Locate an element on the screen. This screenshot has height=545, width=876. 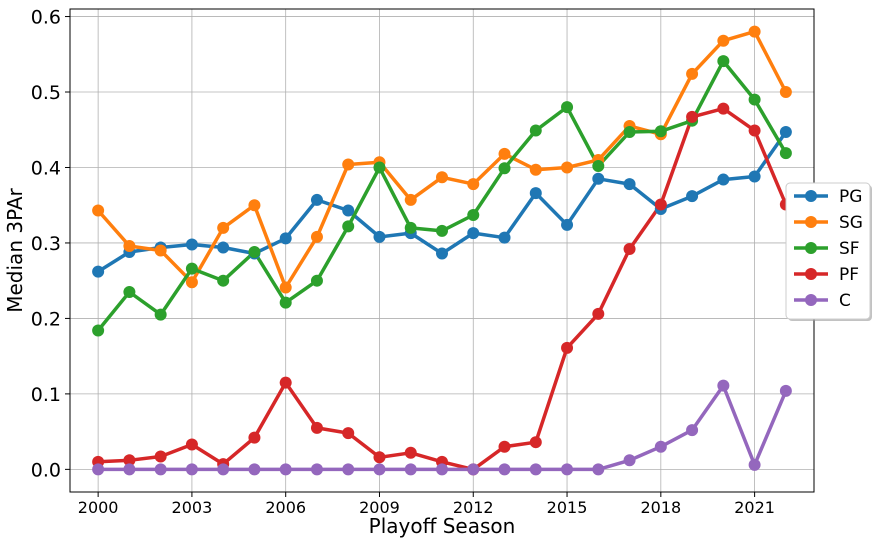
legend-label: PF is located at coordinates (849, 275).